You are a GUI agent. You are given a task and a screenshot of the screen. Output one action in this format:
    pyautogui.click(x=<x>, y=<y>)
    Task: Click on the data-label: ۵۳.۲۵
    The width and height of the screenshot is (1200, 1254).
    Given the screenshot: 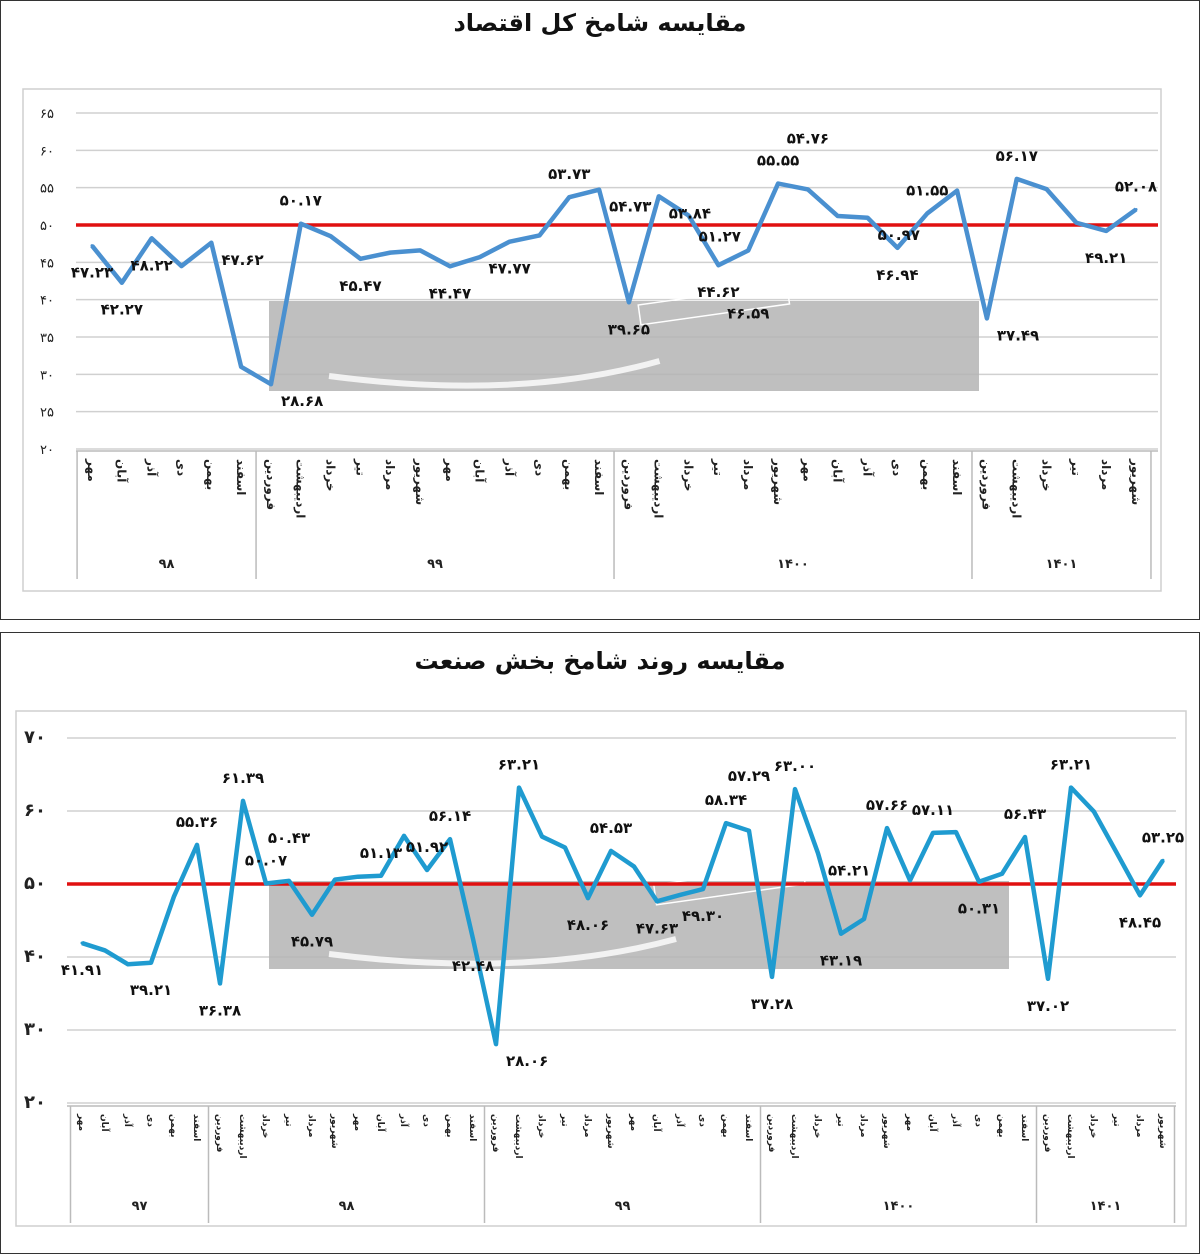 What is the action you would take?
    pyautogui.click(x=1163, y=837)
    